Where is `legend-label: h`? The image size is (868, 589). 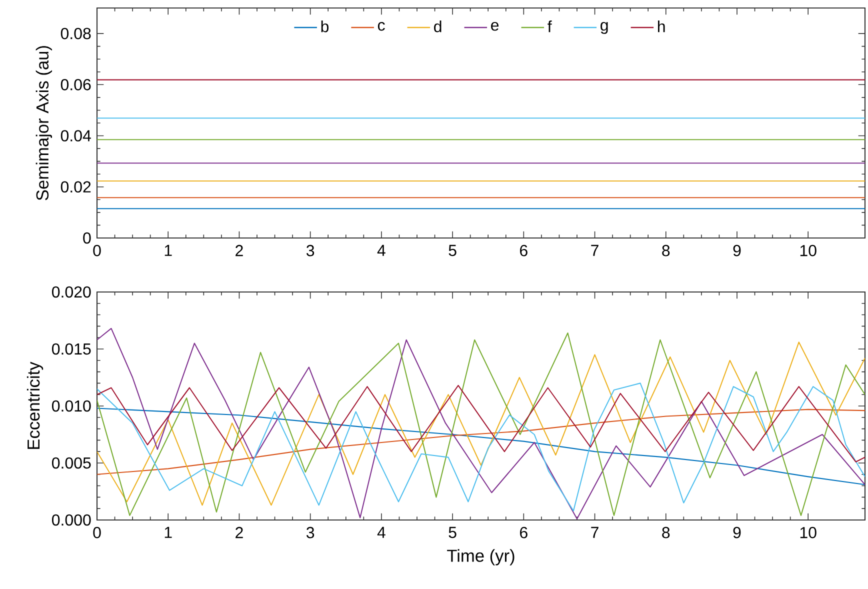
legend-label: h is located at coordinates (661, 26).